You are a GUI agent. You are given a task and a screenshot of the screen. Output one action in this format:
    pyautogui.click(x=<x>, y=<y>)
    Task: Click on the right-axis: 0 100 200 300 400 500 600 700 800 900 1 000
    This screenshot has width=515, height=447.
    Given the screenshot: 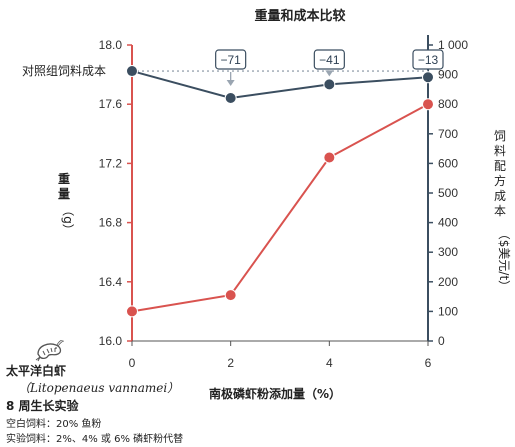 What is the action you would take?
    pyautogui.click(x=447, y=191)
    